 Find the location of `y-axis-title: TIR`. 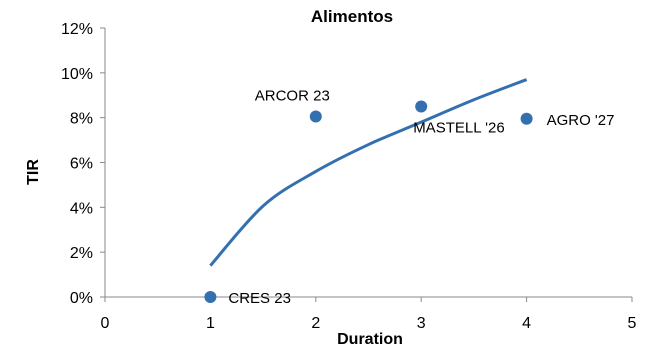

y-axis-title: TIR is located at coordinates (33, 172).